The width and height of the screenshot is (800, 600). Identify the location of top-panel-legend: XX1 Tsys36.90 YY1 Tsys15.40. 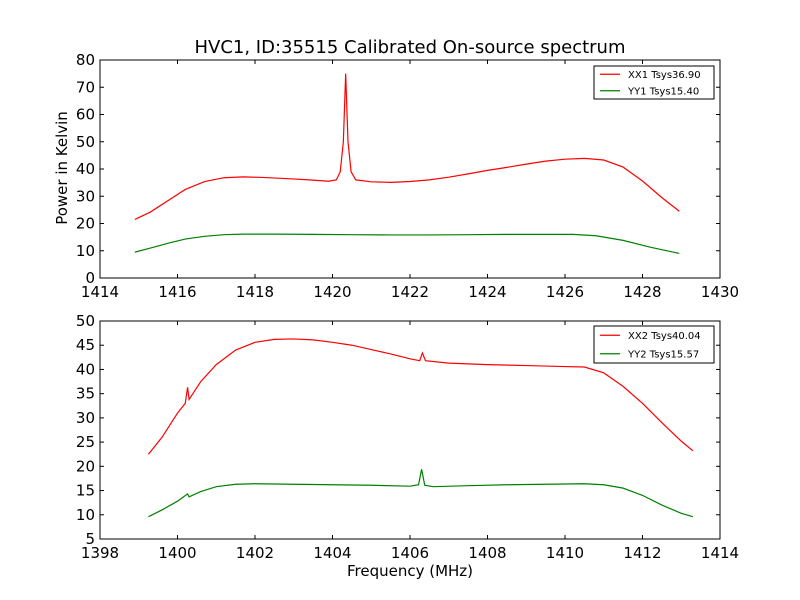
(654, 82).